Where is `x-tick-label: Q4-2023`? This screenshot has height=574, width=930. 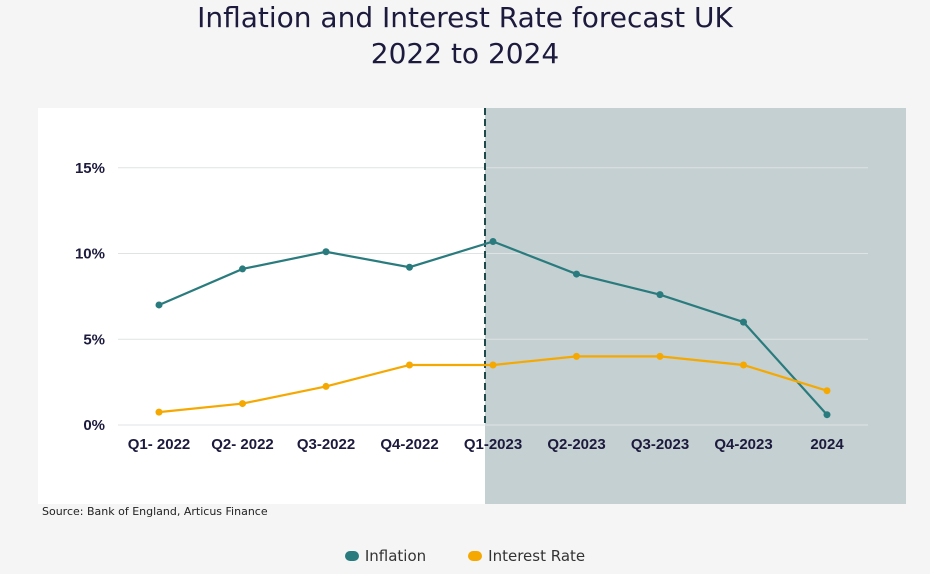
x-tick-label: Q4-2023 is located at coordinates (743, 444).